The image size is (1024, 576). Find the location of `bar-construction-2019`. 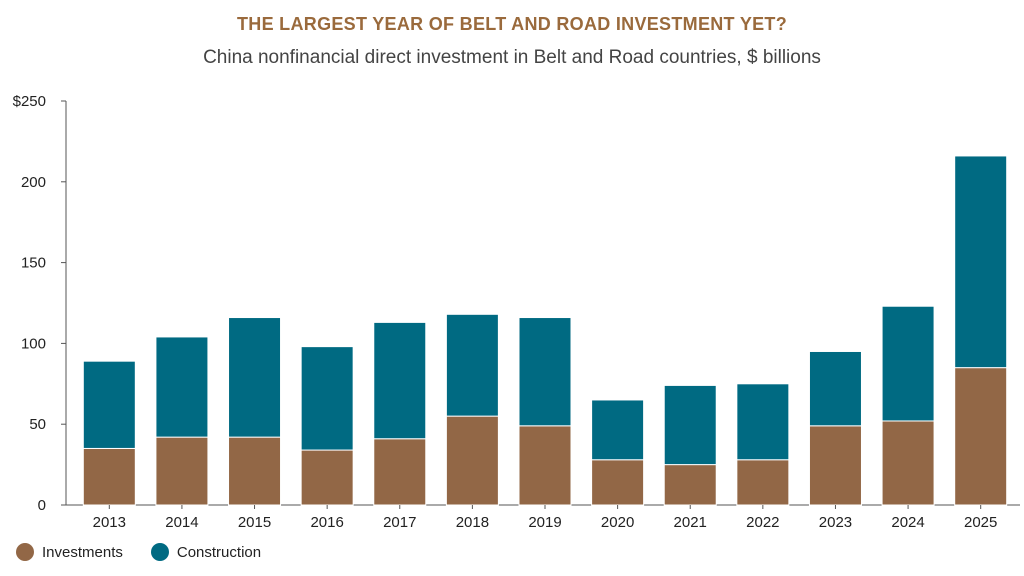

bar-construction-2019 is located at coordinates (545, 372).